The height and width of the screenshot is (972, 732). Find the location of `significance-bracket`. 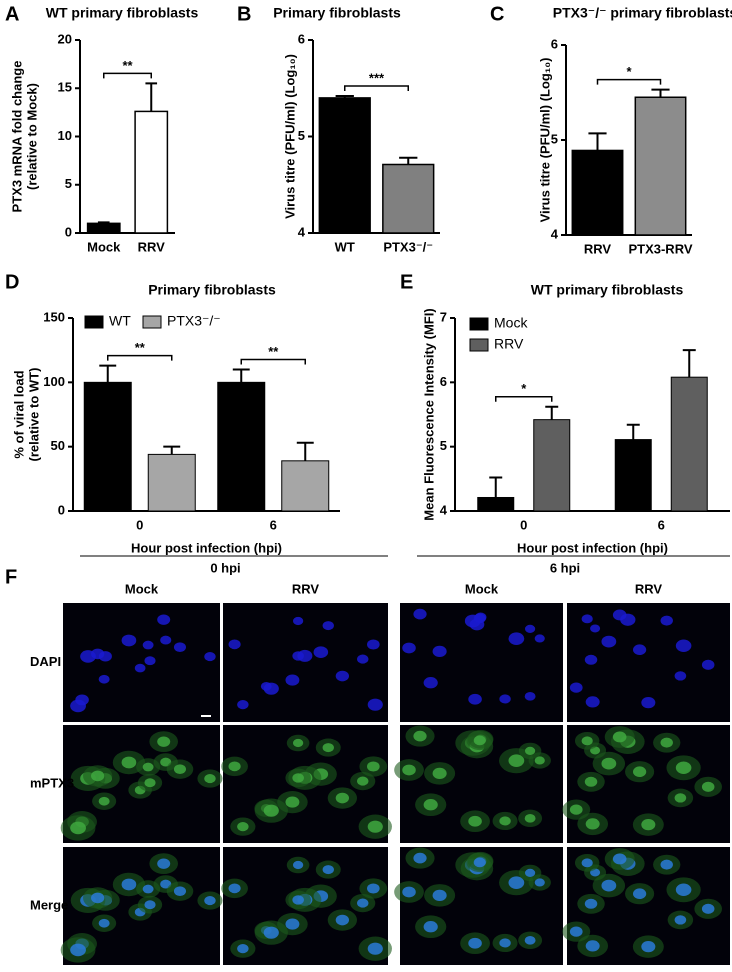

significance-bracket is located at coordinates (273, 361).